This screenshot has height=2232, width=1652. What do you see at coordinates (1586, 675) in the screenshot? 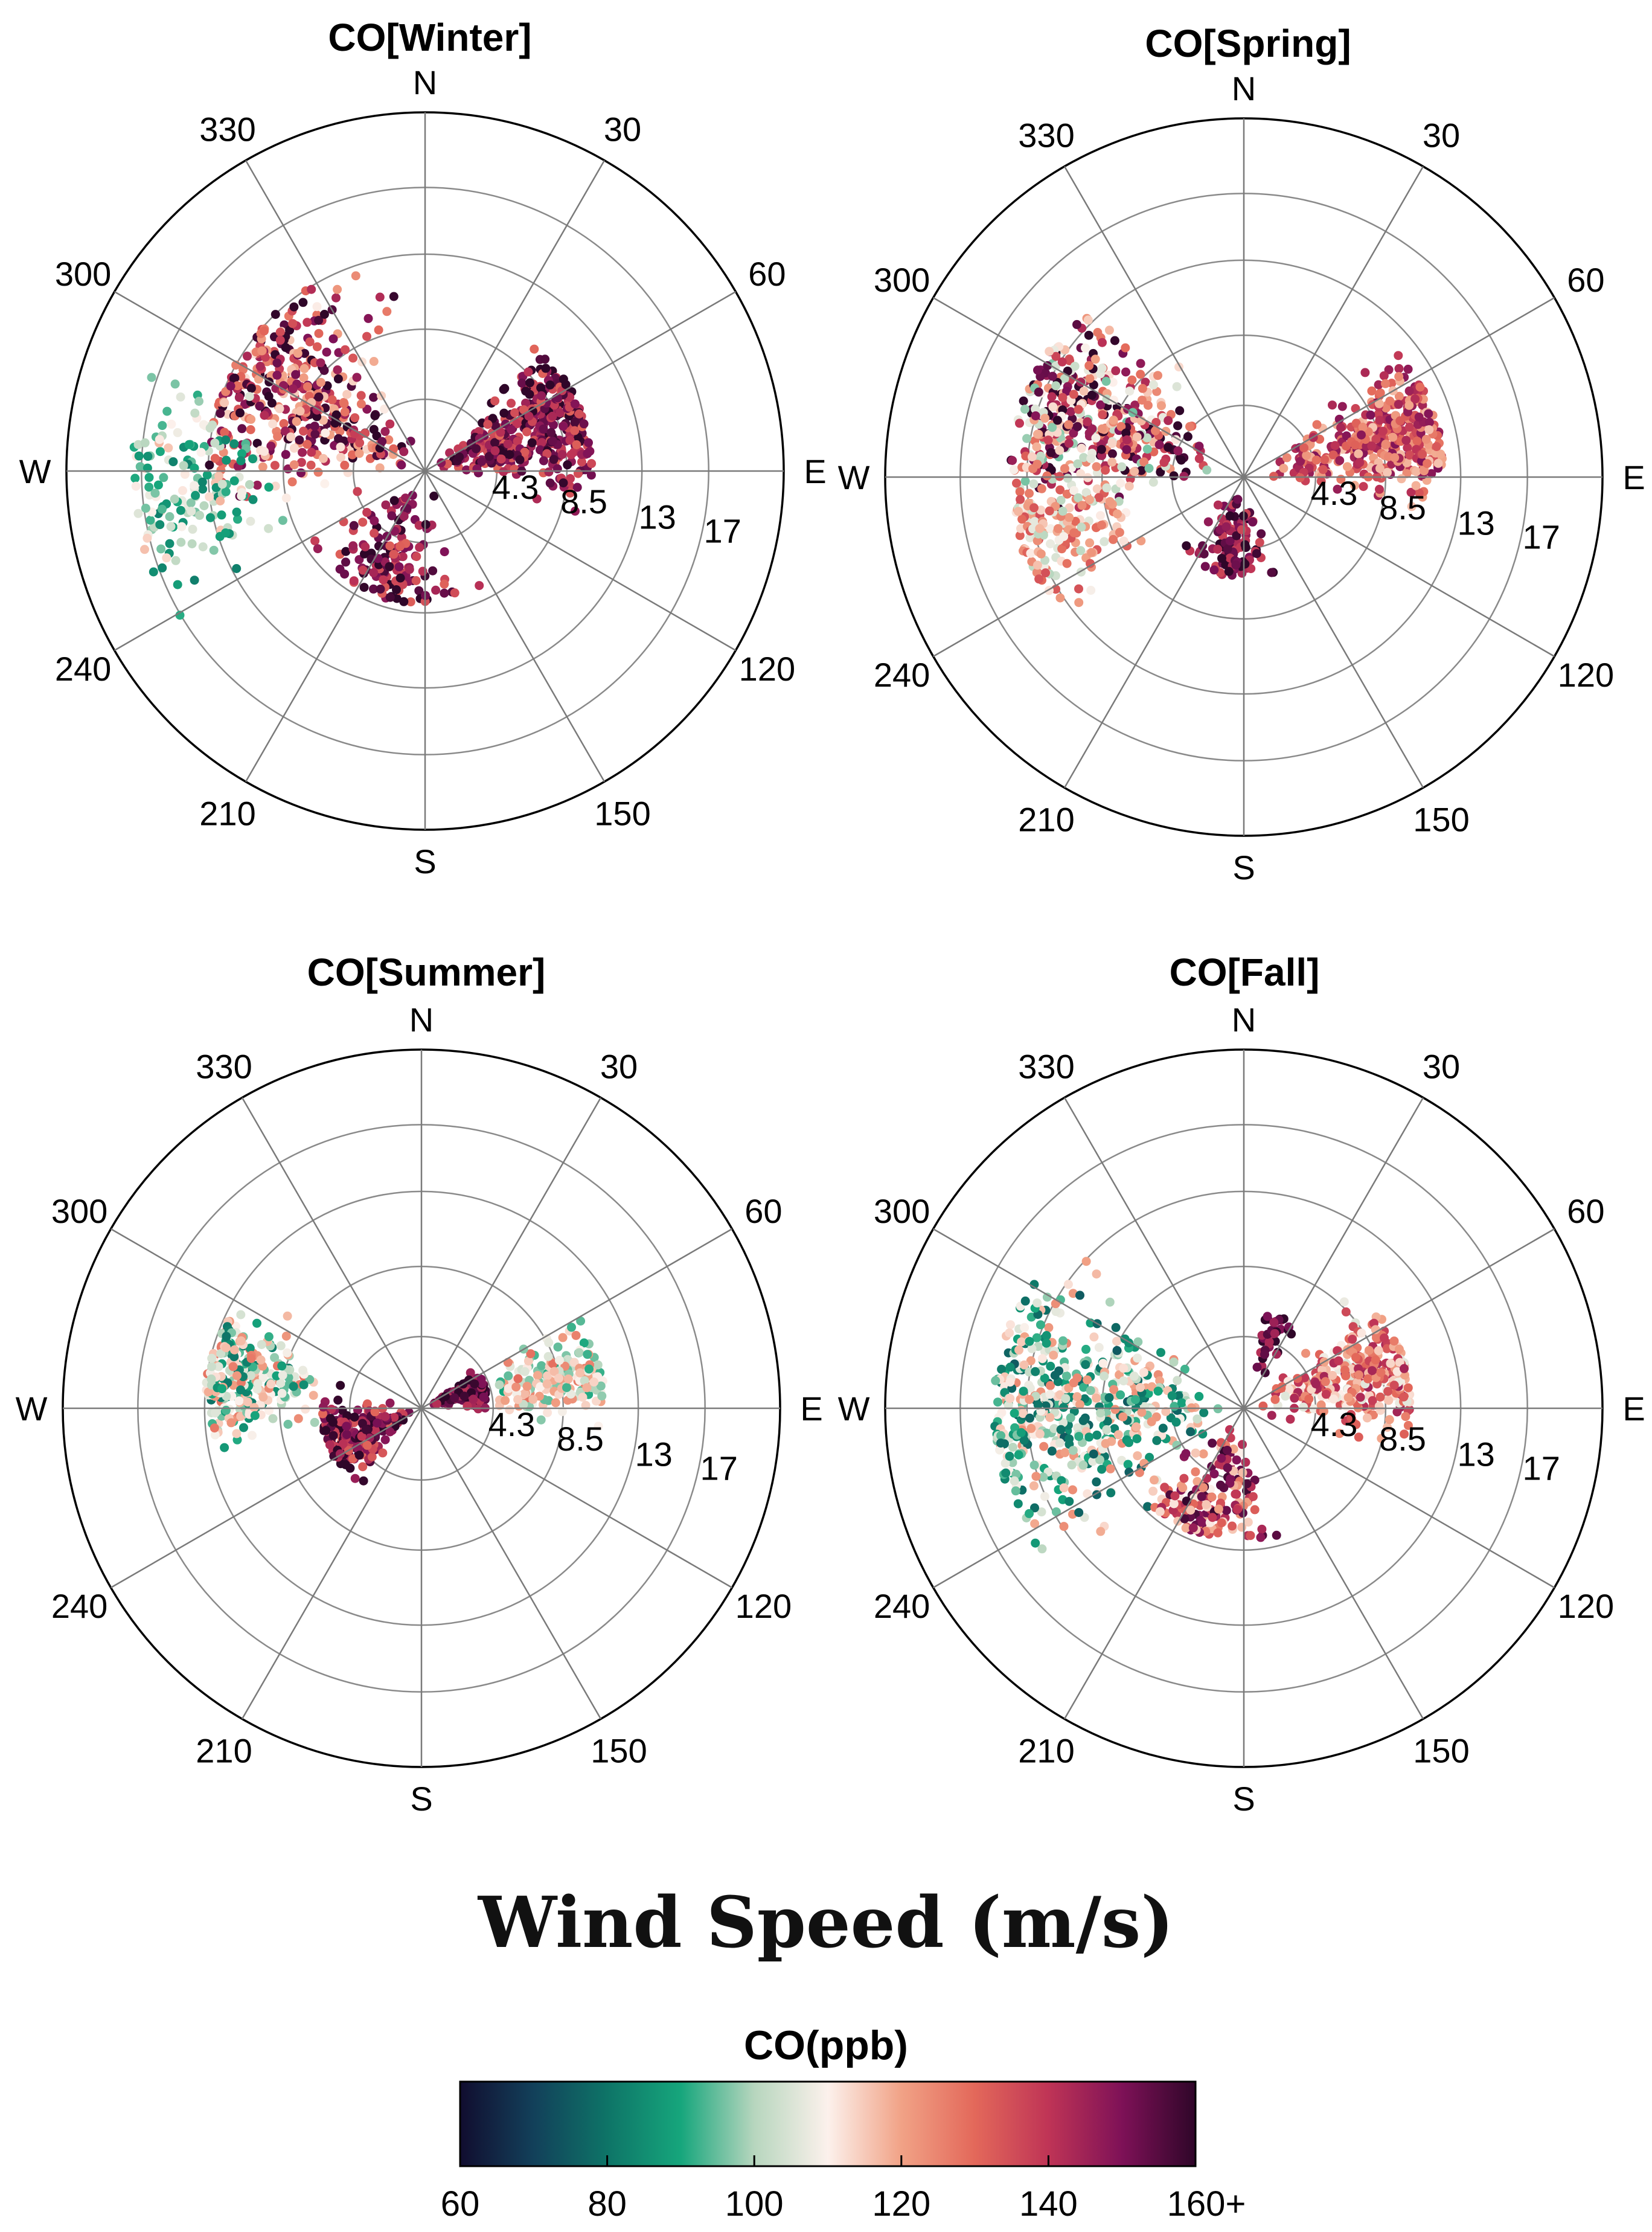
I see `angle-label-120: 120` at bounding box center [1586, 675].